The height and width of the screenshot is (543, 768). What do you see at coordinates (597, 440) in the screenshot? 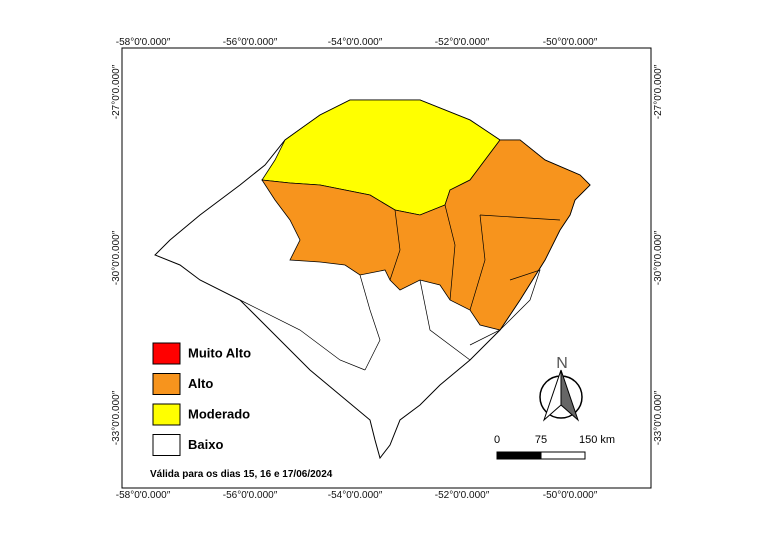
I see `scale-label: 150 km` at bounding box center [597, 440].